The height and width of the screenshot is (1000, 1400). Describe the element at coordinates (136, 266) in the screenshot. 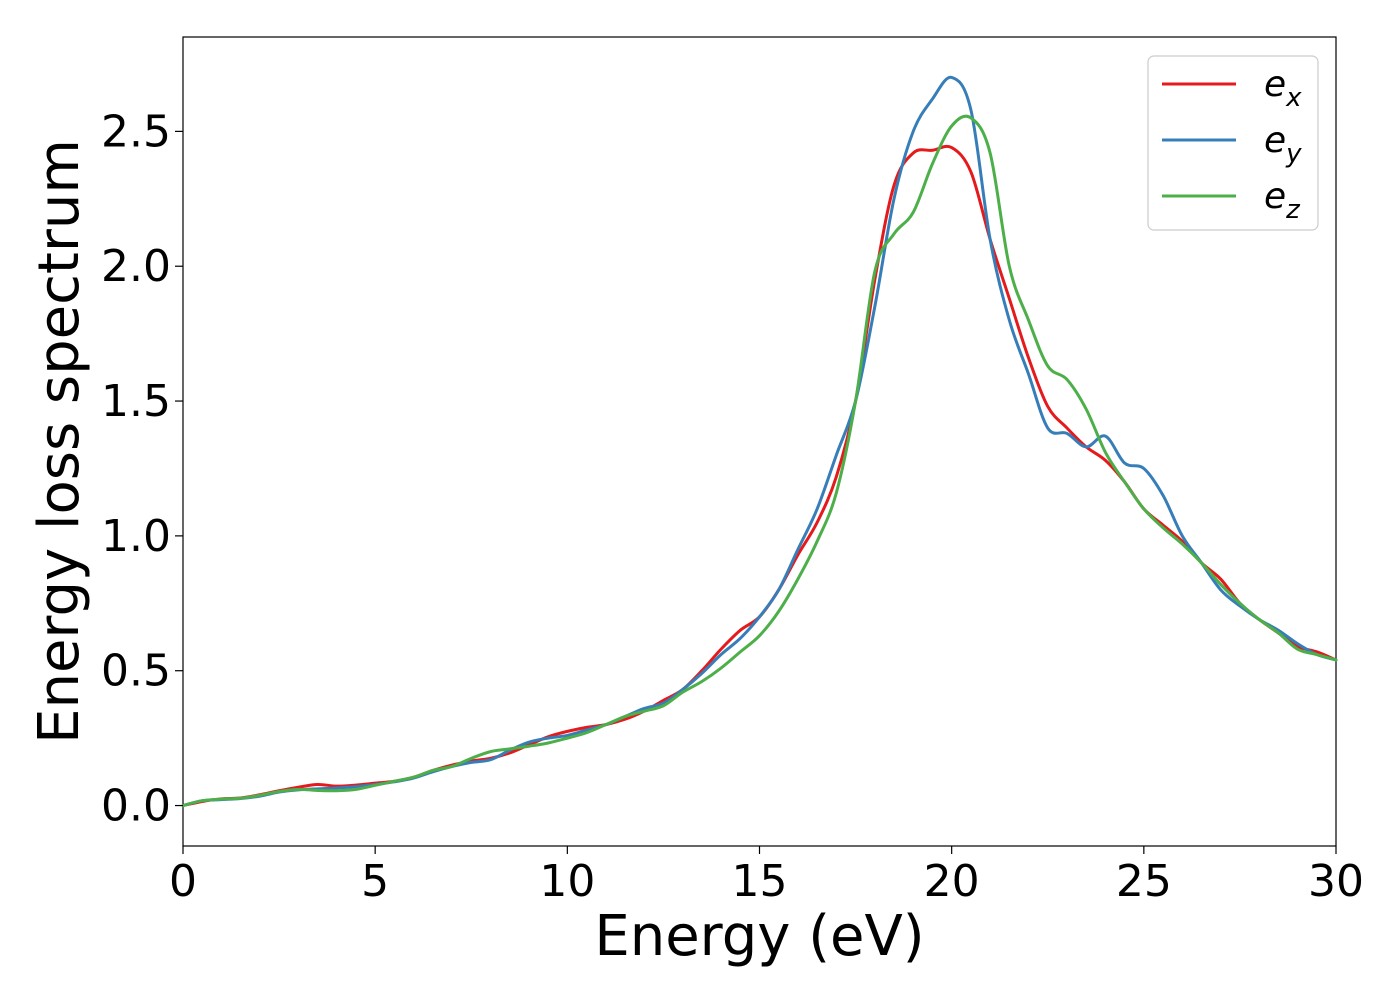

I see `y-tick-label: 2.0` at that location.